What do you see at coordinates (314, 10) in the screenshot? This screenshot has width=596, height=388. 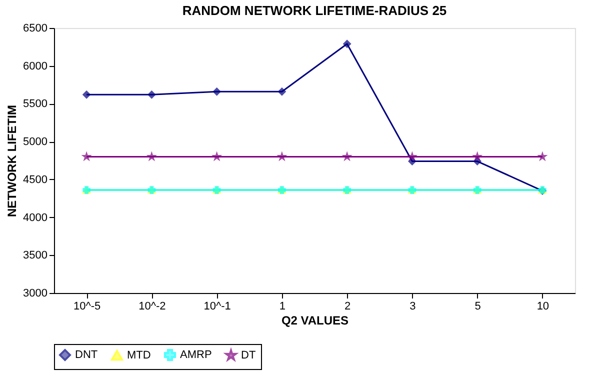 I see `chart-title: RANDOM NETWORK LIFETIME-RADIUS 25` at bounding box center [314, 10].